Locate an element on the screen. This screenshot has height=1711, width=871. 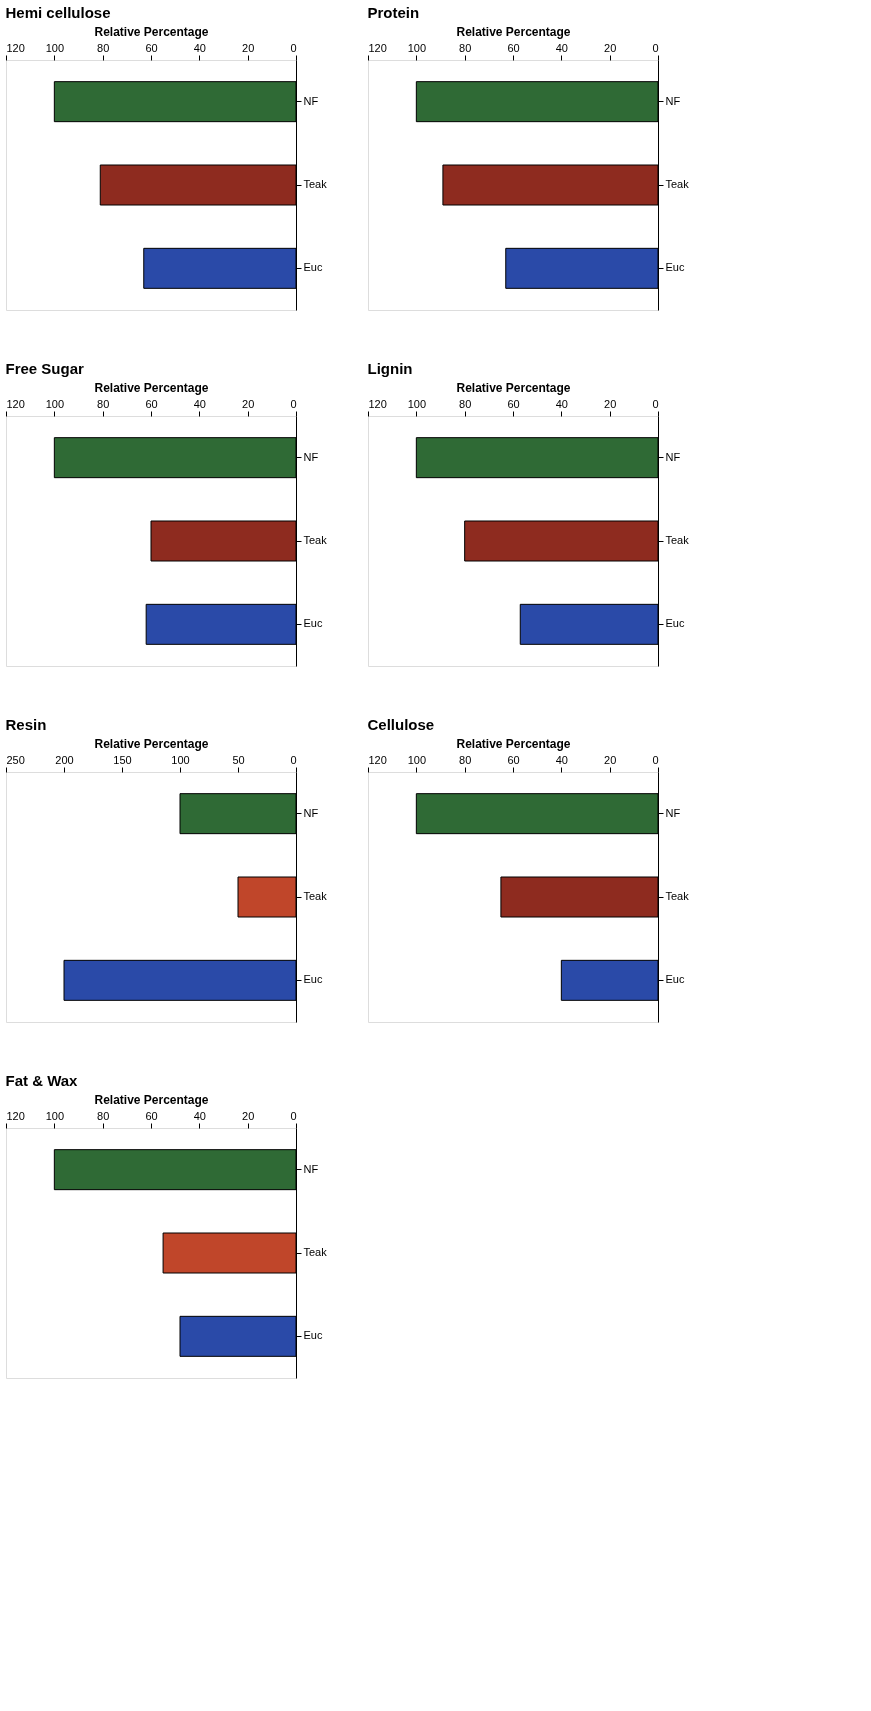
chart-title: Free Sugar is located at coordinates (45, 368).